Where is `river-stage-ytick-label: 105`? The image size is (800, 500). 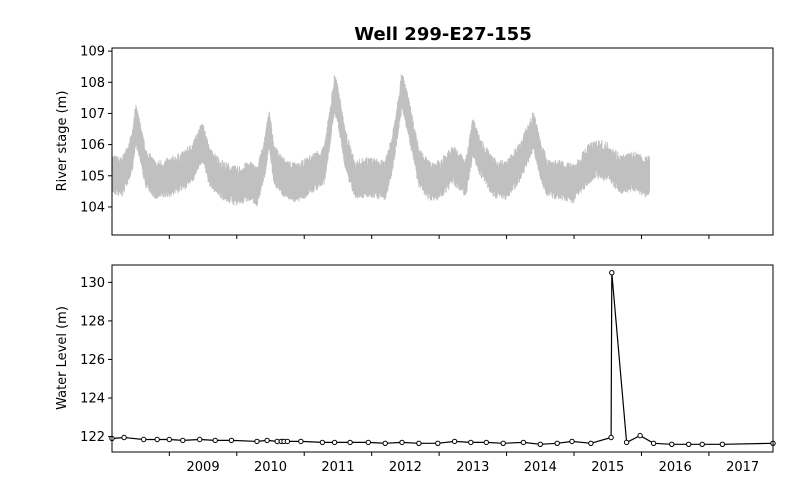 river-stage-ytick-label: 105 is located at coordinates (92, 176).